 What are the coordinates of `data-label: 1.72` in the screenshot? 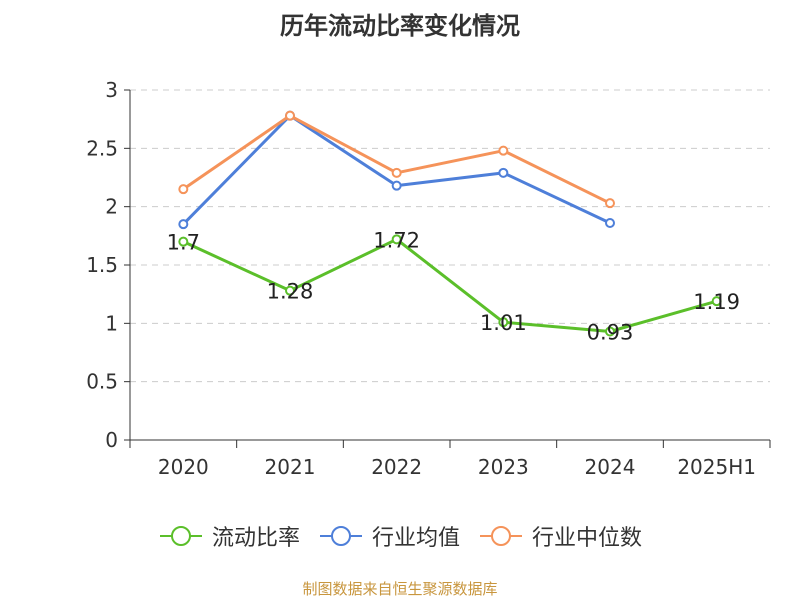 It's located at (396, 240).